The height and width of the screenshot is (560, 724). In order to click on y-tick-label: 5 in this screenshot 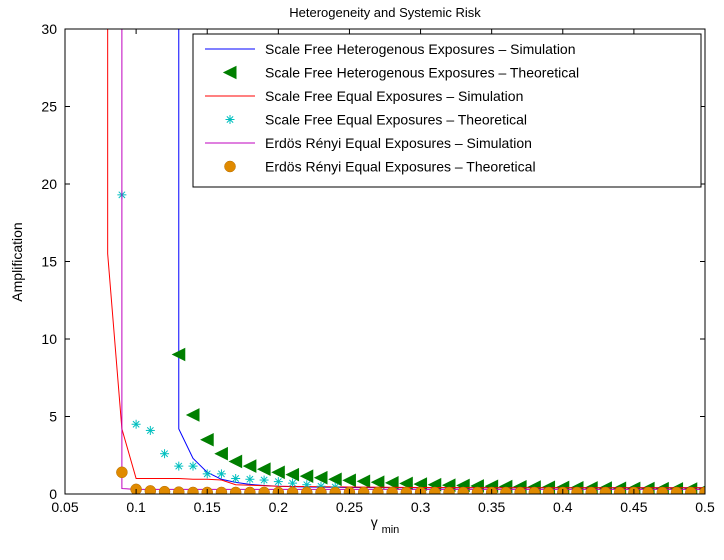, I will do `click(53, 417)`.